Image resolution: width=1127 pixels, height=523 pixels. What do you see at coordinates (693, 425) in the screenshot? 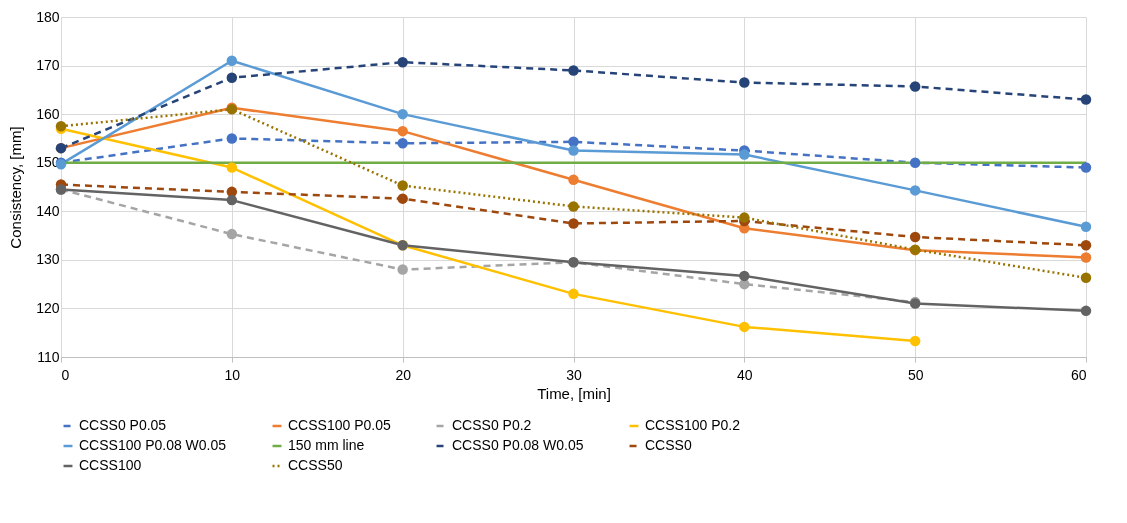
I see `legend-label: CCSS100 P0.2` at bounding box center [693, 425].